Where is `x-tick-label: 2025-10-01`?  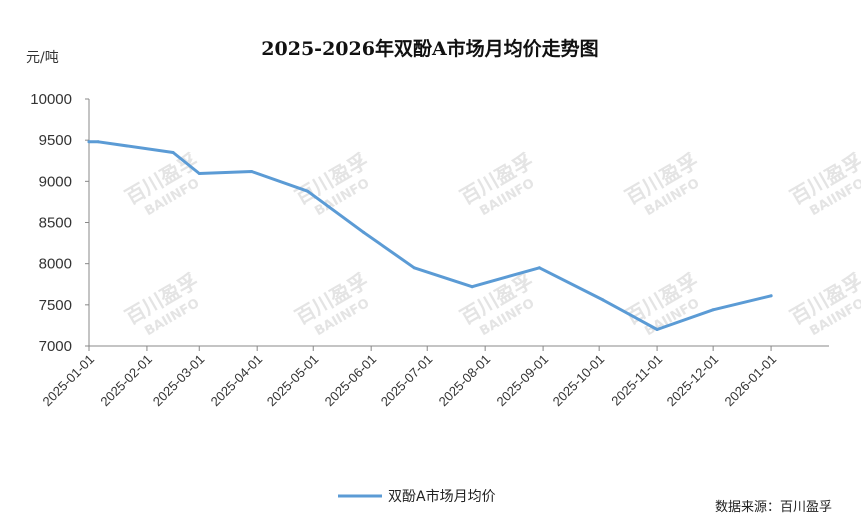 x-tick-label: 2025-10-01 is located at coordinates (579, 381).